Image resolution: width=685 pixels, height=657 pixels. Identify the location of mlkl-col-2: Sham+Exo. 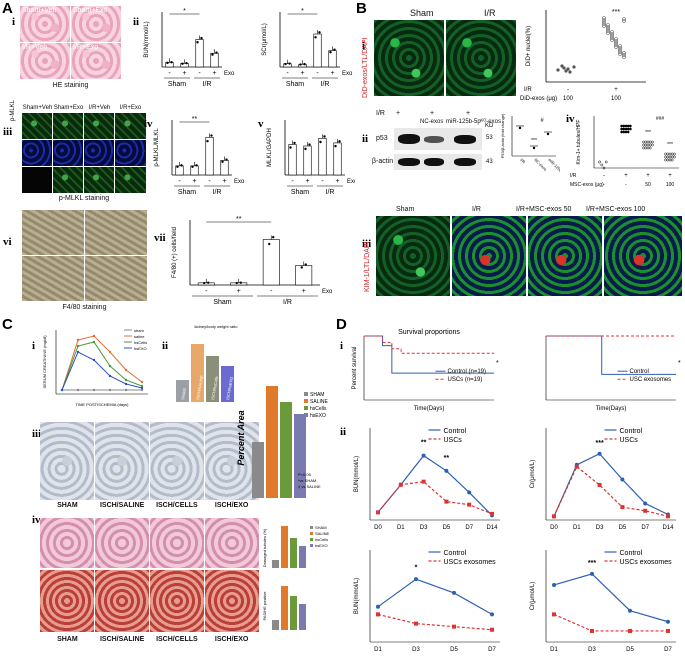
(68, 108).